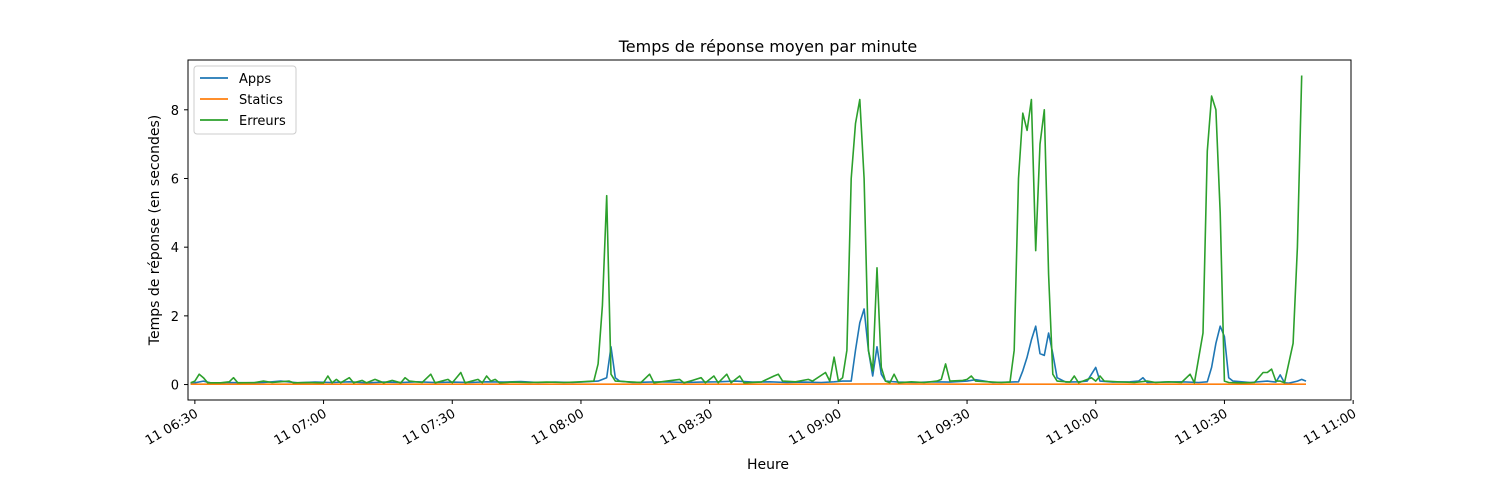  I want to click on legend-label-apps: Apps, so click(255, 79).